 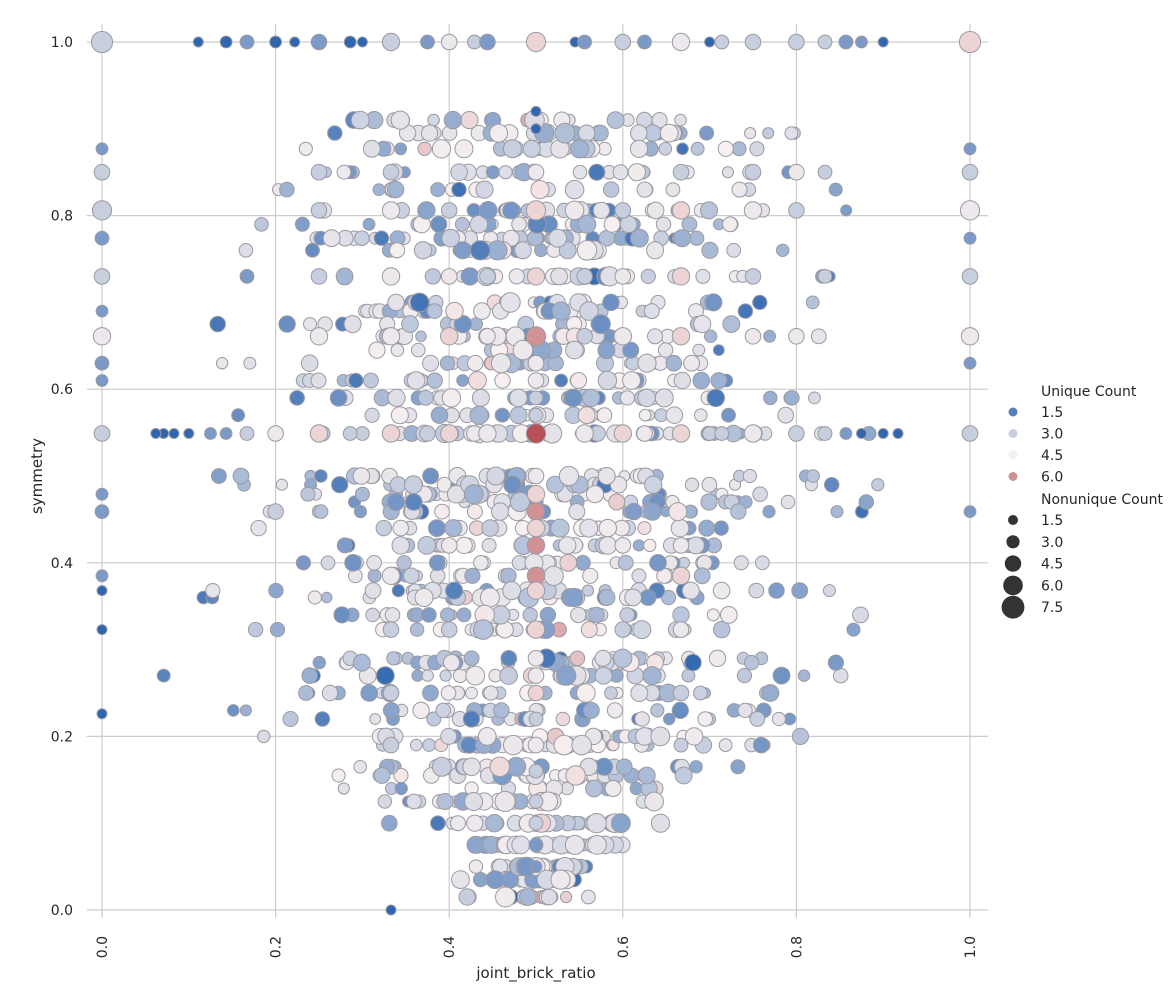 What do you see at coordinates (62, 564) in the screenshot?
I see `y-tick-label: 0.4` at bounding box center [62, 564].